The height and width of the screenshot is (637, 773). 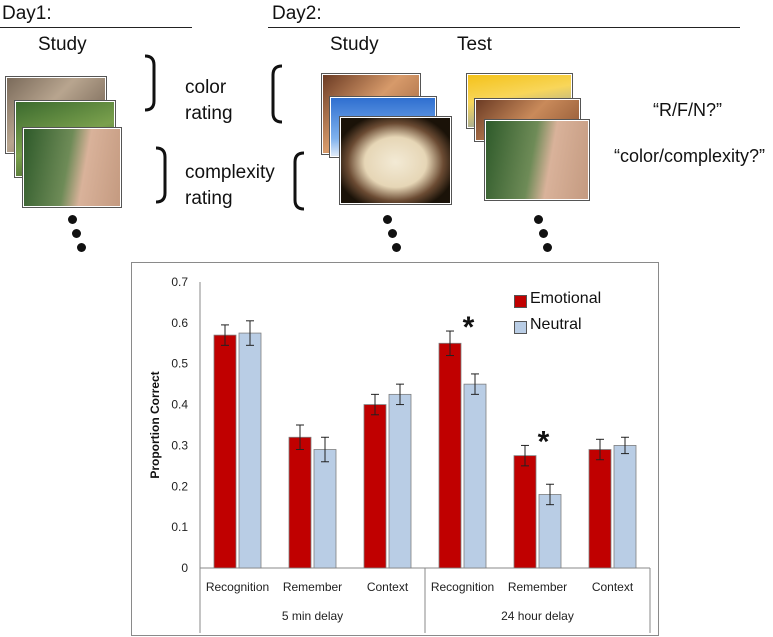 I want to click on legend-swatch-neutral, so click(x=520, y=327).